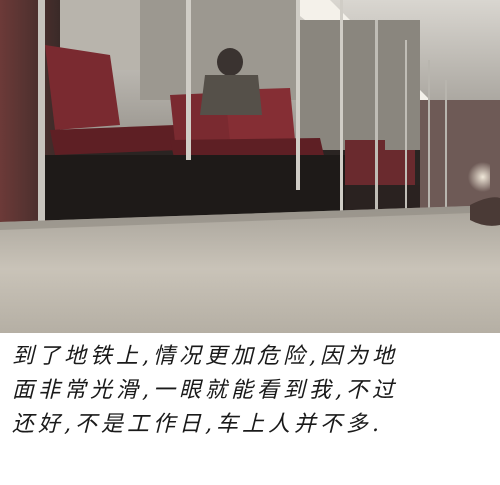 The image size is (500, 485). What do you see at coordinates (460, 180) in the screenshot?
I see `end-light` at bounding box center [460, 180].